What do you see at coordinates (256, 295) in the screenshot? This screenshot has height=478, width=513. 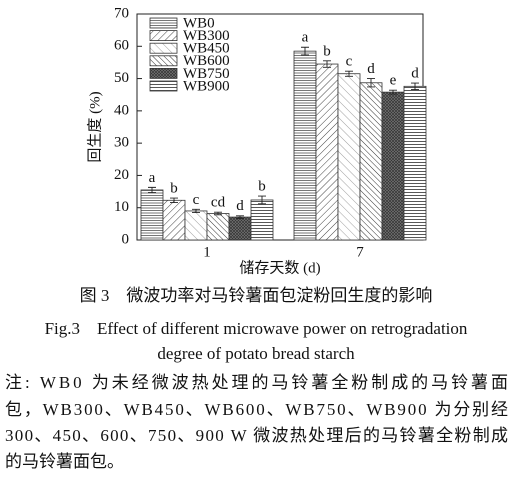 I see `caption-cn: 图 3 微波功率对马铃薯面包淀粉回生度的影响` at bounding box center [256, 295].